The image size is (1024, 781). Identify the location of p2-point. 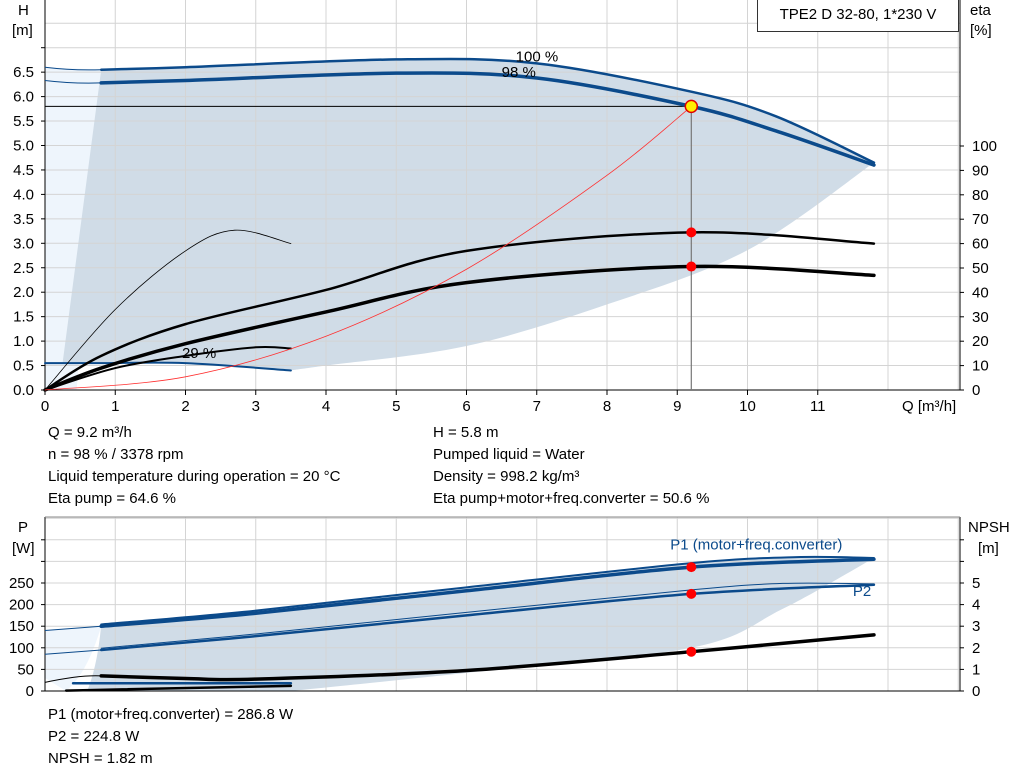
(691, 593).